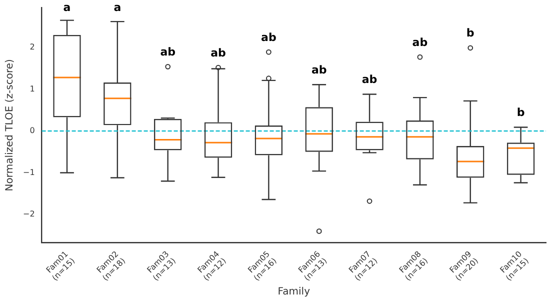  I want to click on y-axis-title: Normalized TLOE (z-score), so click(10, 125).